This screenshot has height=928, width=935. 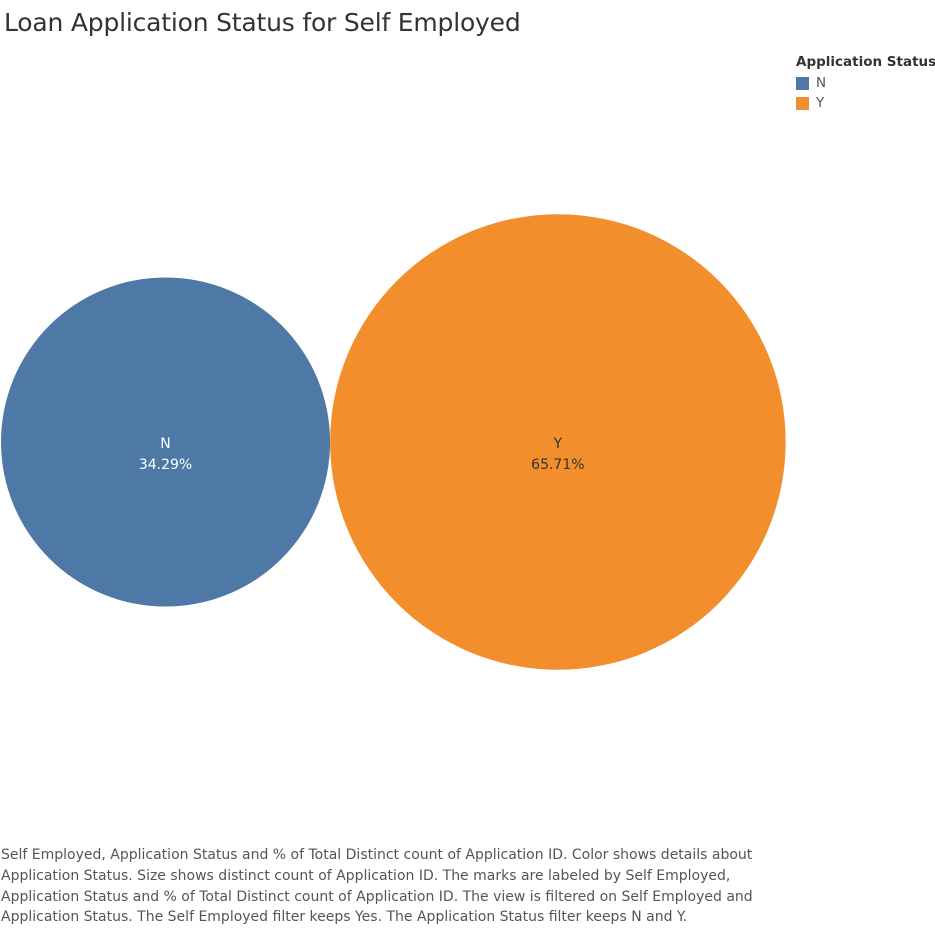 I want to click on legend-item-n: N, so click(x=865, y=83).